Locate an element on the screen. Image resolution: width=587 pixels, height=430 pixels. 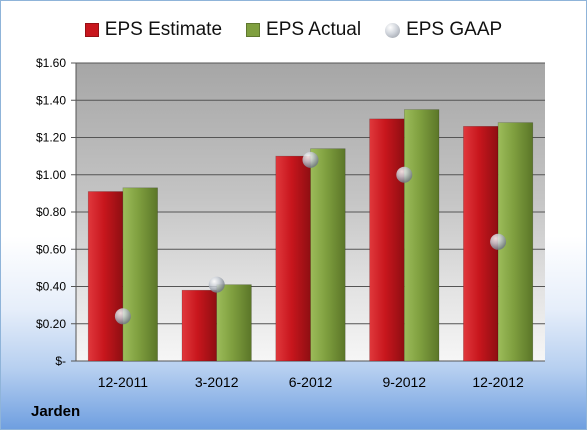
y-tick-label: $0.60 is located at coordinates (51, 249).